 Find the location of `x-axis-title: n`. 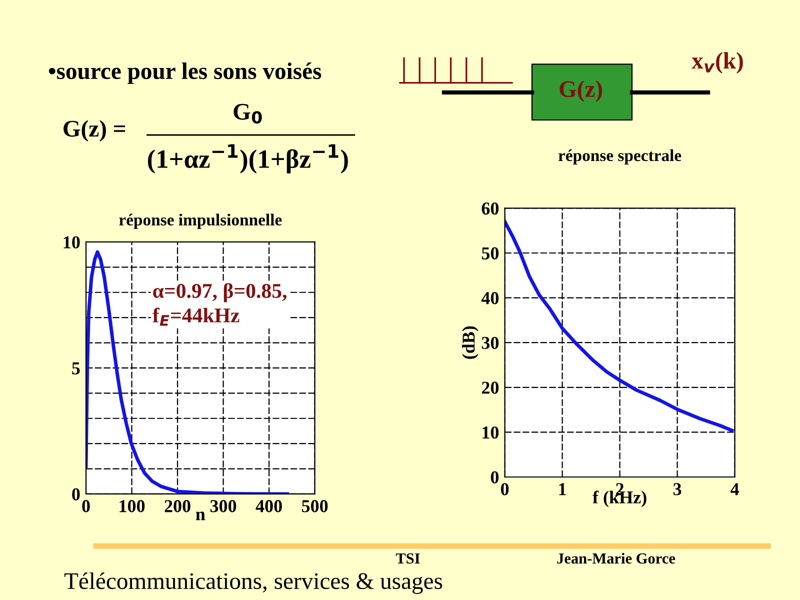

x-axis-title: n is located at coordinates (201, 516).